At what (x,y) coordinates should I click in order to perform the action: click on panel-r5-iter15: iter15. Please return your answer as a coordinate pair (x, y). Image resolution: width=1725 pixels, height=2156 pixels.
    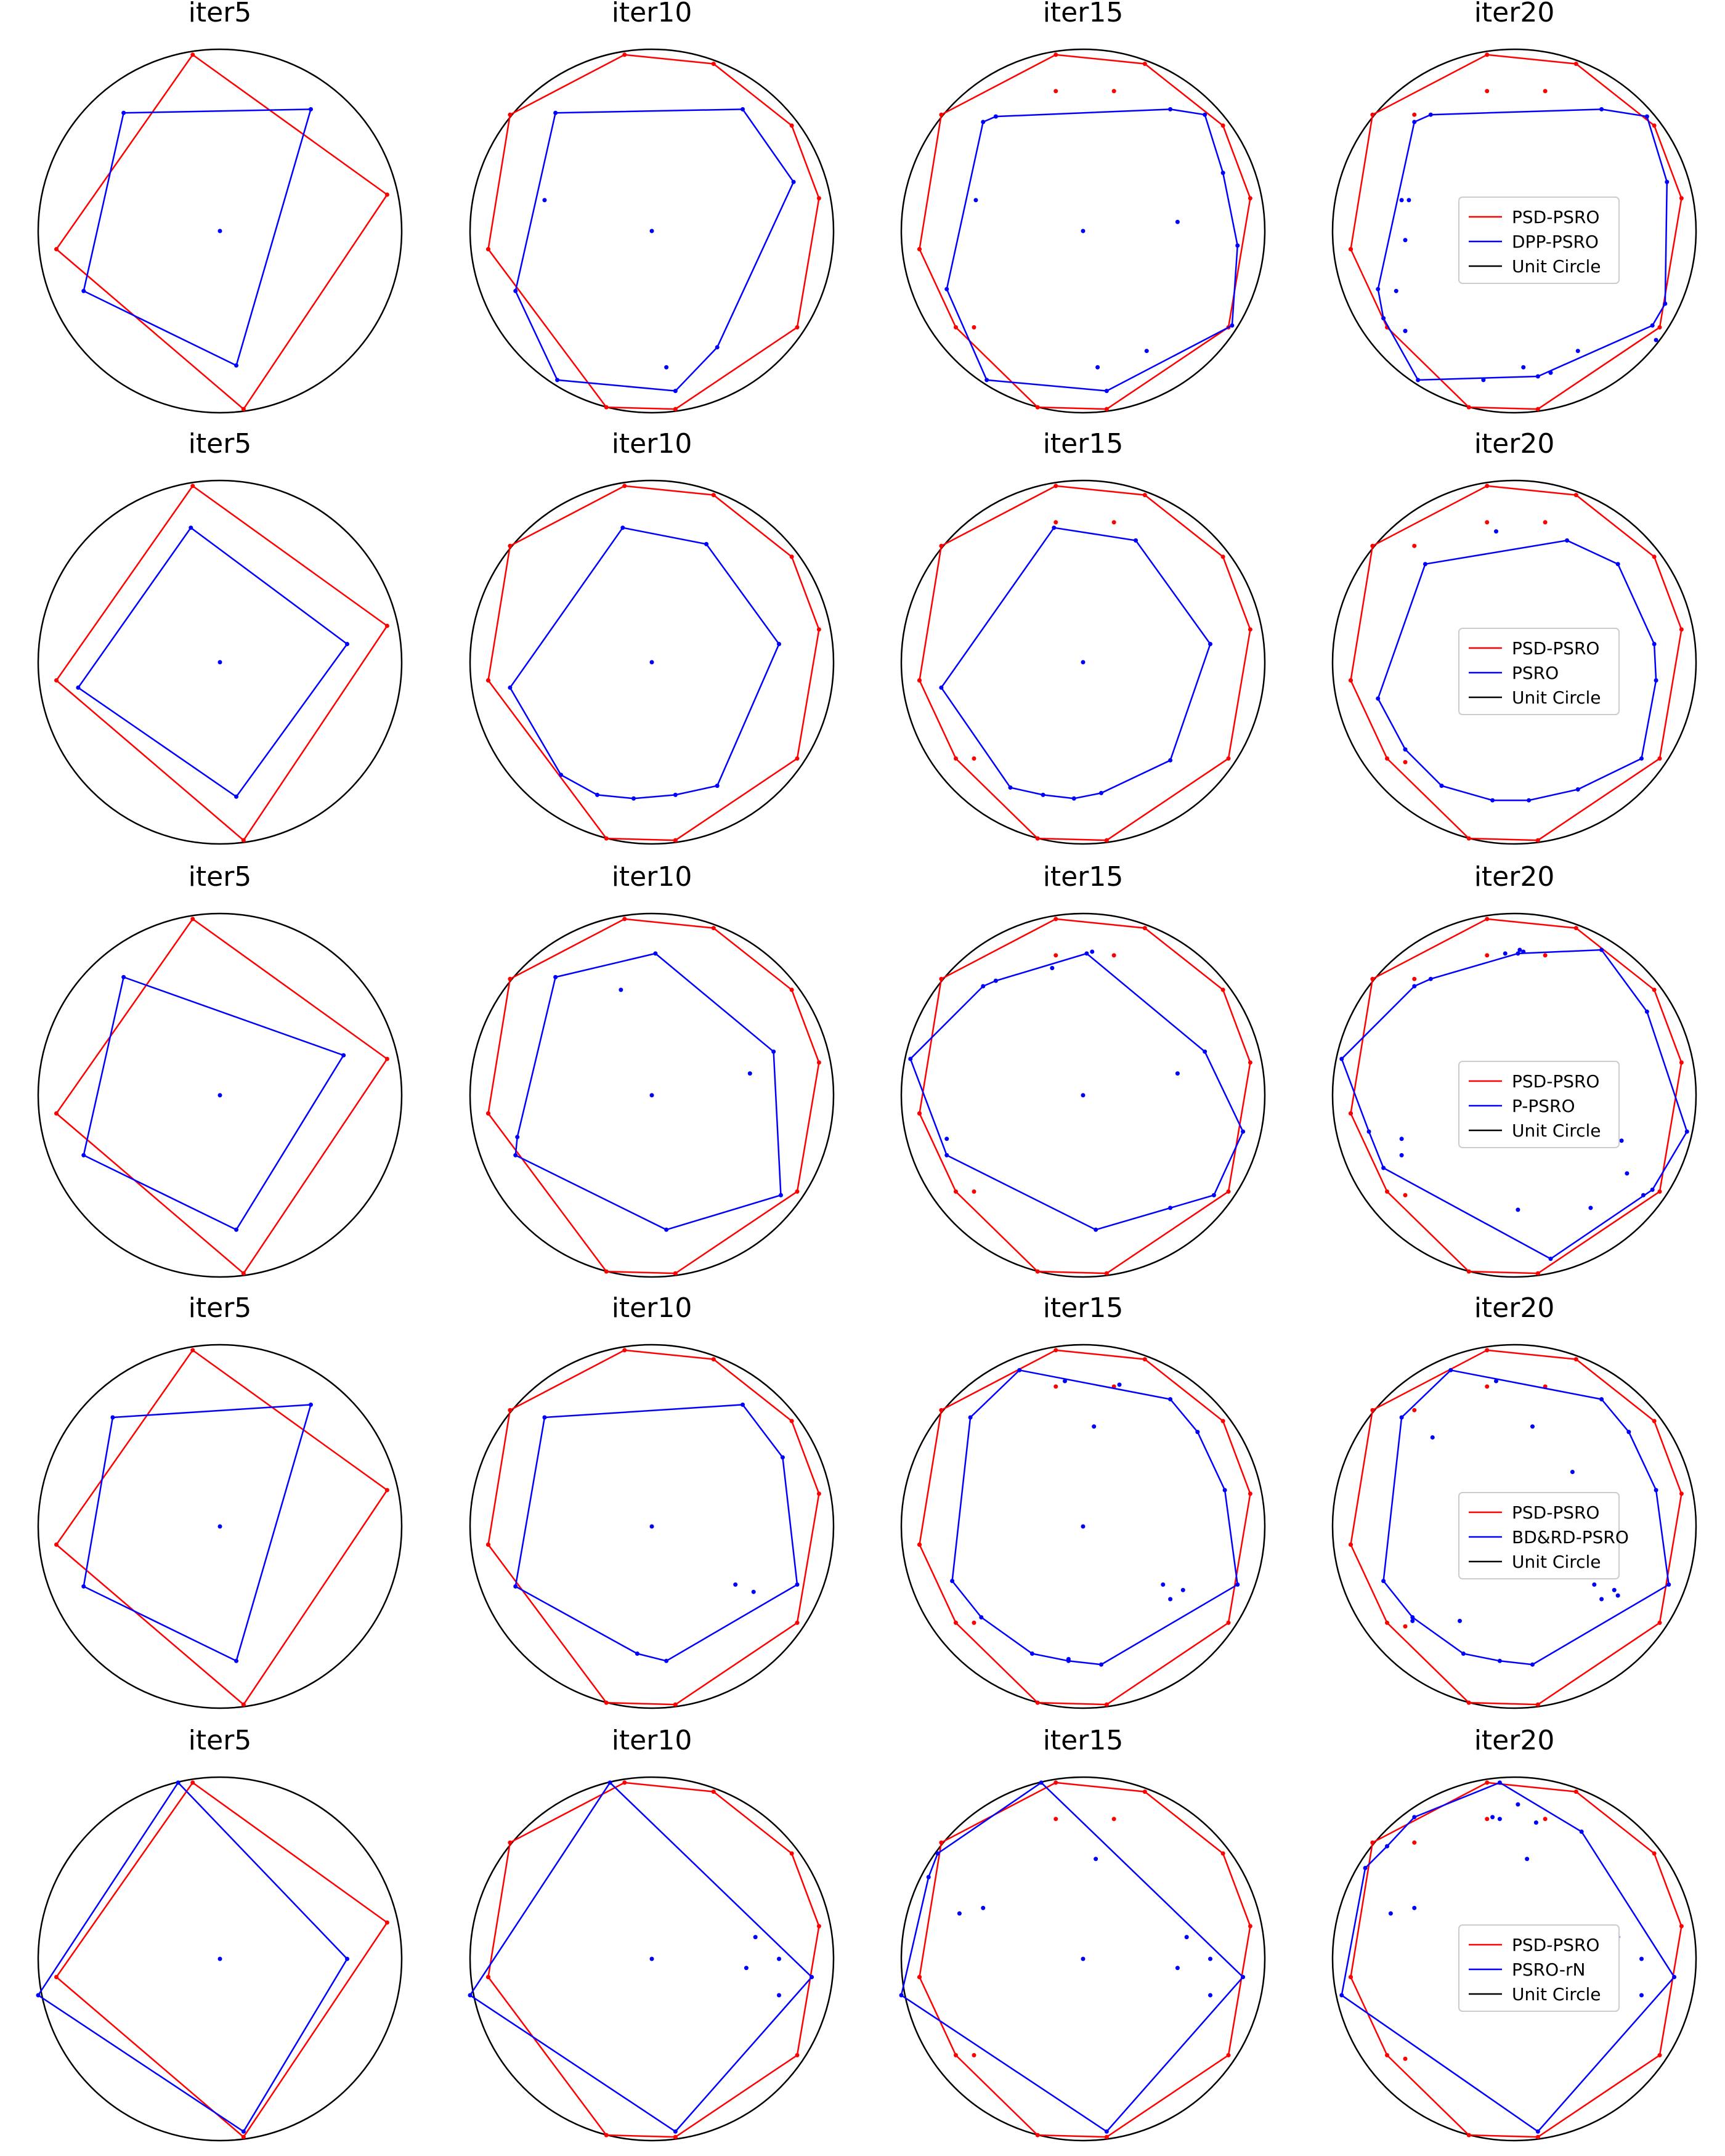
    Looking at the image, I should click on (1083, 1933).